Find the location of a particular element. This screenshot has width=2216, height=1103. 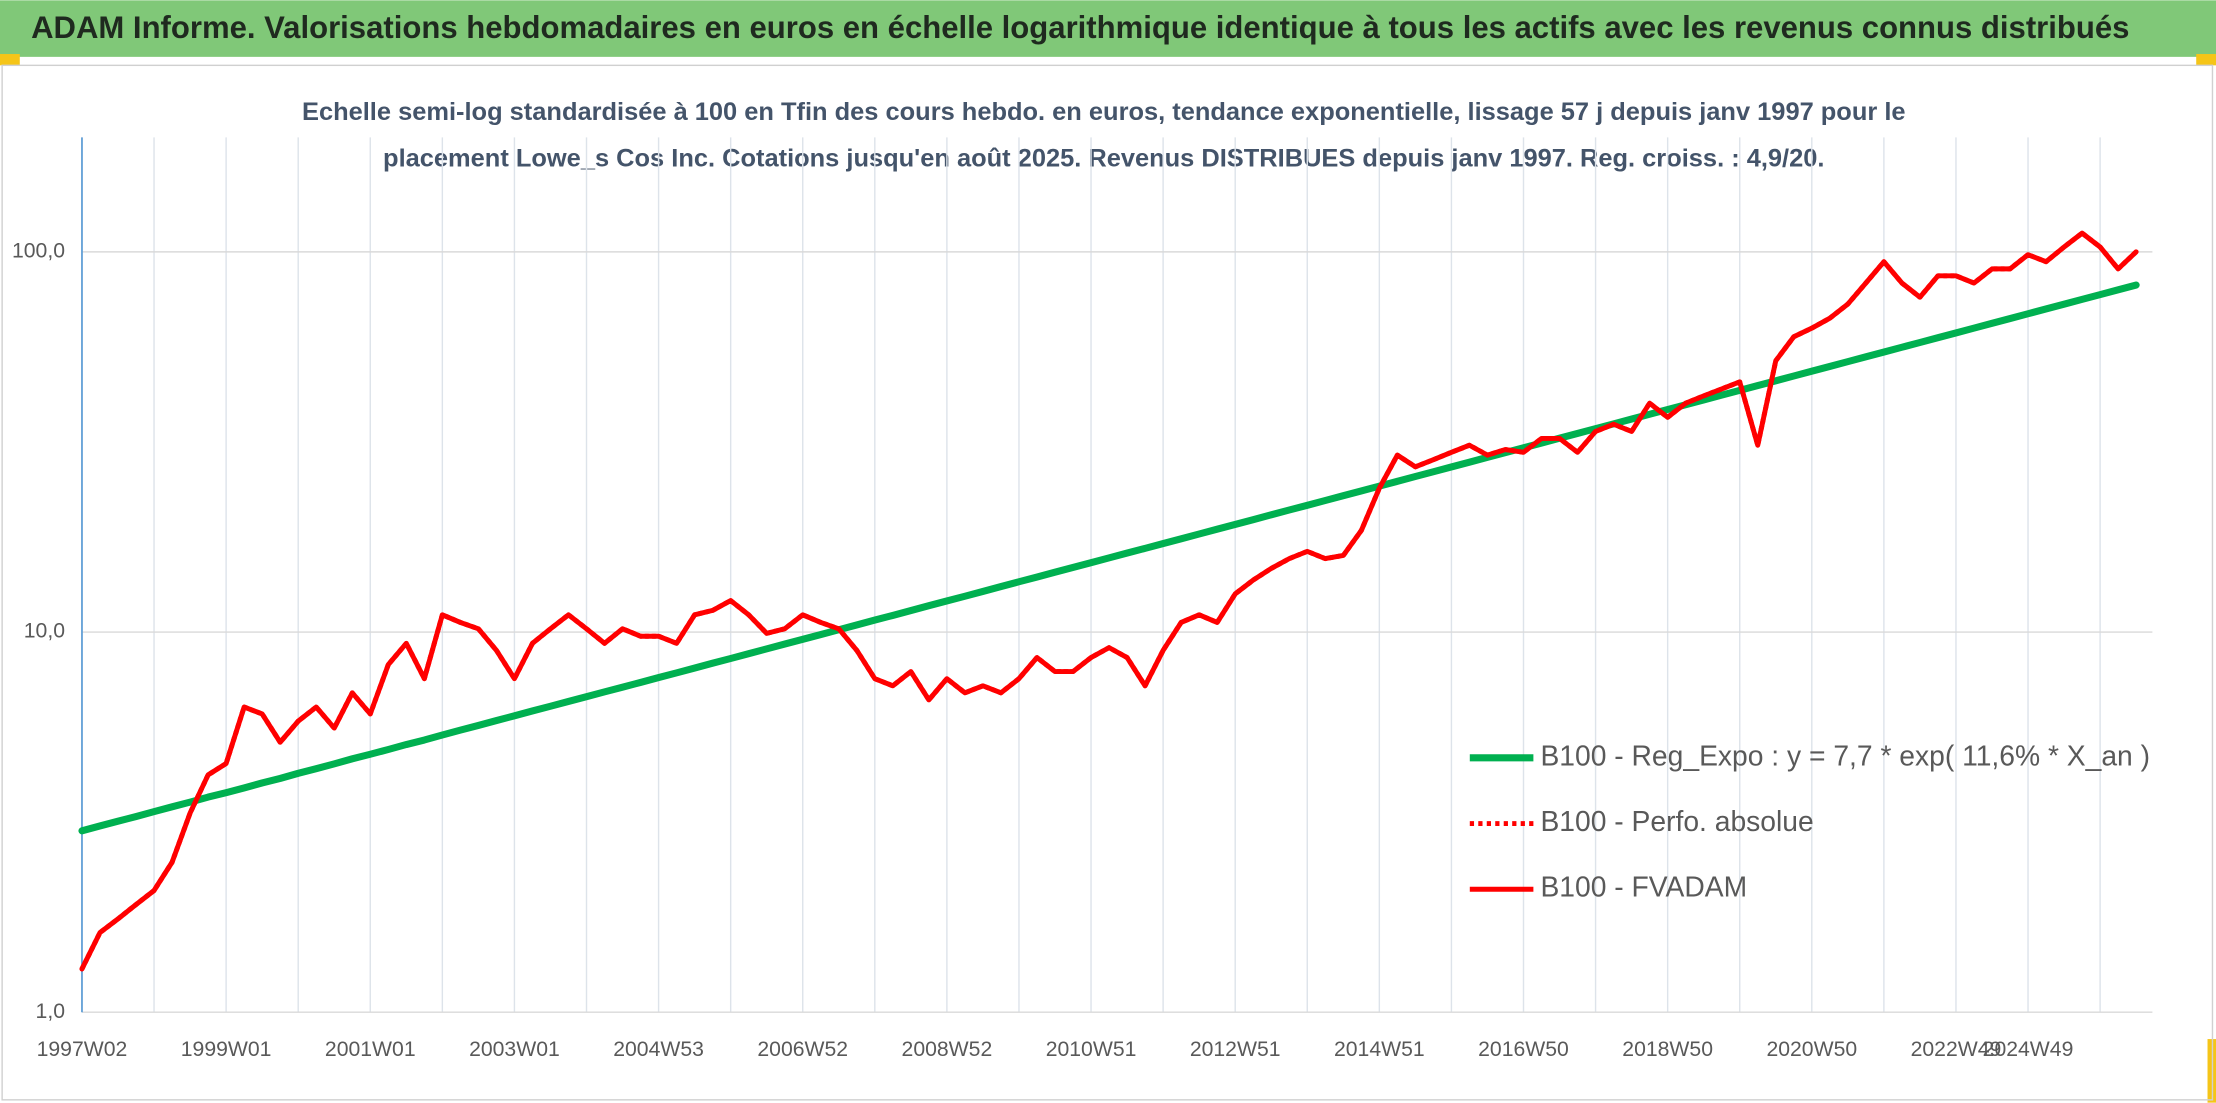

x-tick-label: 2016W50 is located at coordinates (1523, 1049).